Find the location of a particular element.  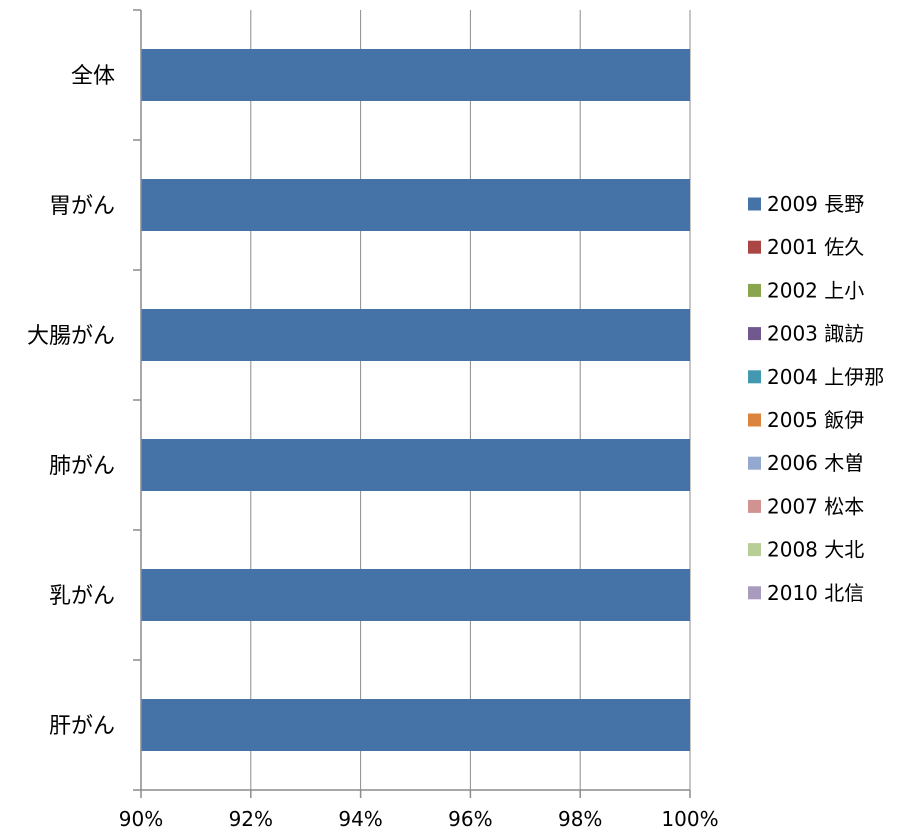

x-tick-label: 90% is located at coordinates (141, 819).